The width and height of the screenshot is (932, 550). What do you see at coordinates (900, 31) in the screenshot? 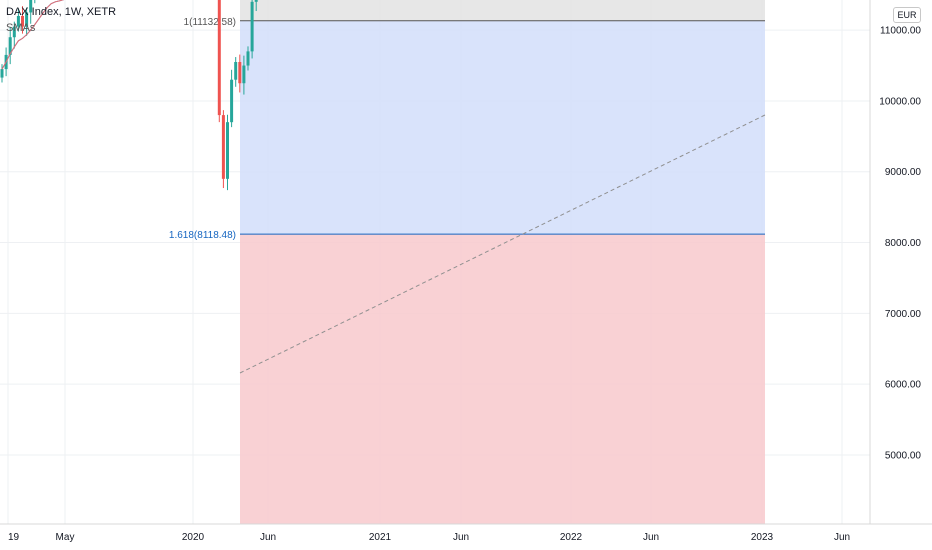
I see `price-tick-label: 11000.00` at bounding box center [900, 31].